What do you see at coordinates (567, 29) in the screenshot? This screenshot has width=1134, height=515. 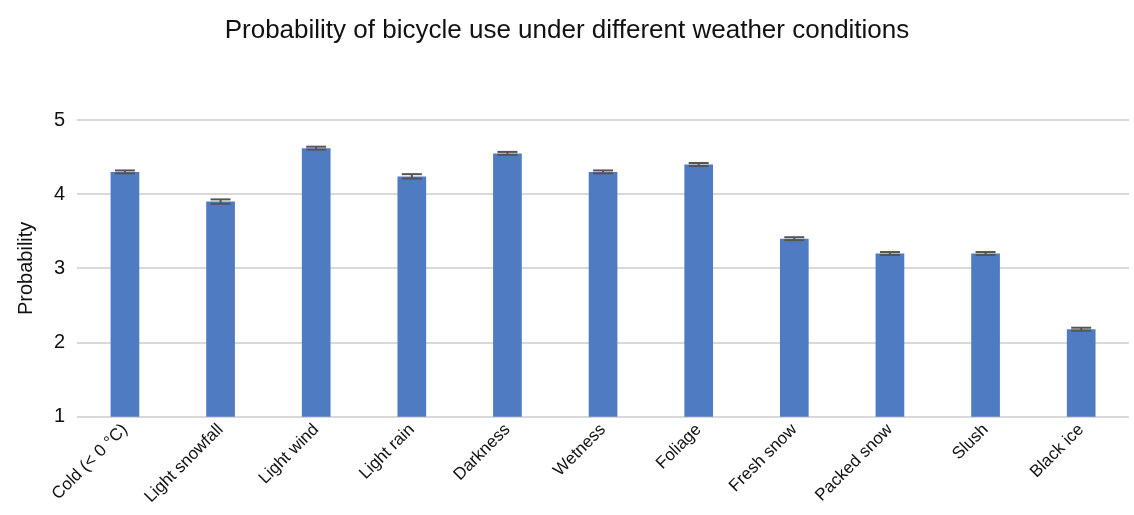 I see `chart-title: Probability of bicycle use under different weather conditions` at bounding box center [567, 29].